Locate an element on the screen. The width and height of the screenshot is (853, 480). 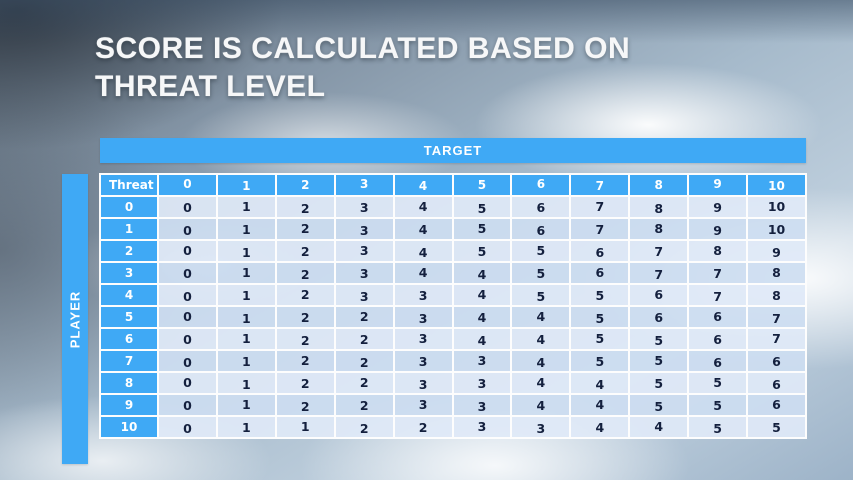
row-header-2: 2 is located at coordinates (129, 251).